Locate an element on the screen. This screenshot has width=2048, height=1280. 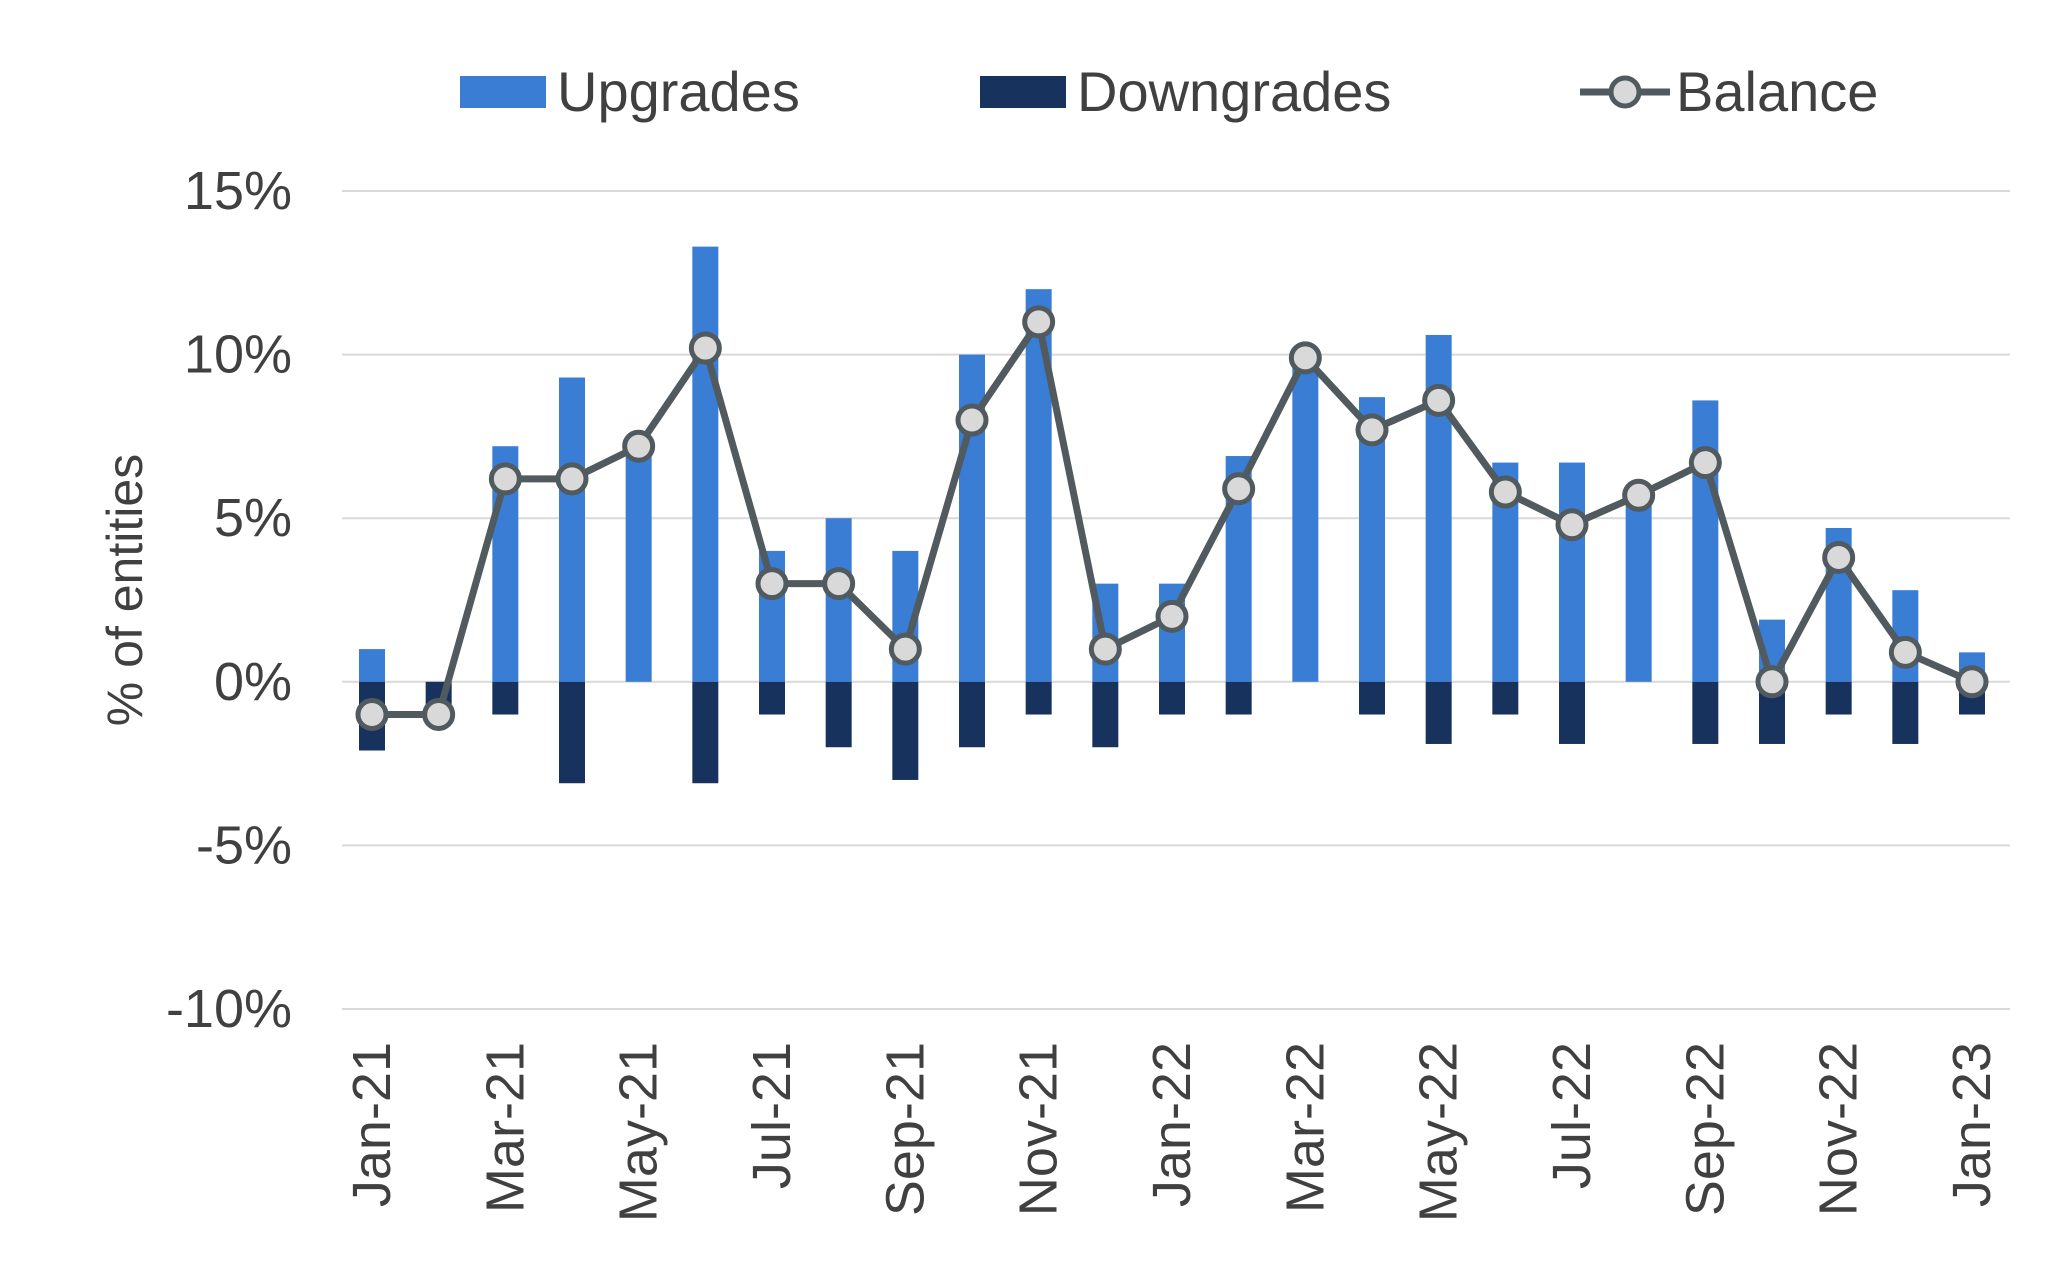
x-tick-label: Mar-22 is located at coordinates (1305, 1127).